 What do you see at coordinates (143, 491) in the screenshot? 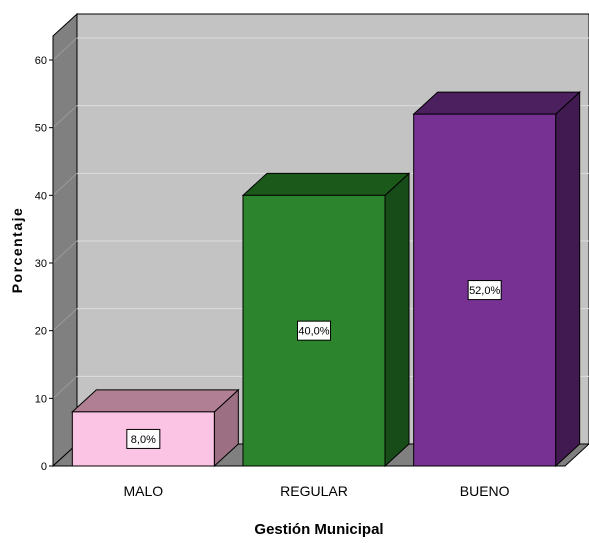
I see `x-tick-label: MALO` at bounding box center [143, 491].